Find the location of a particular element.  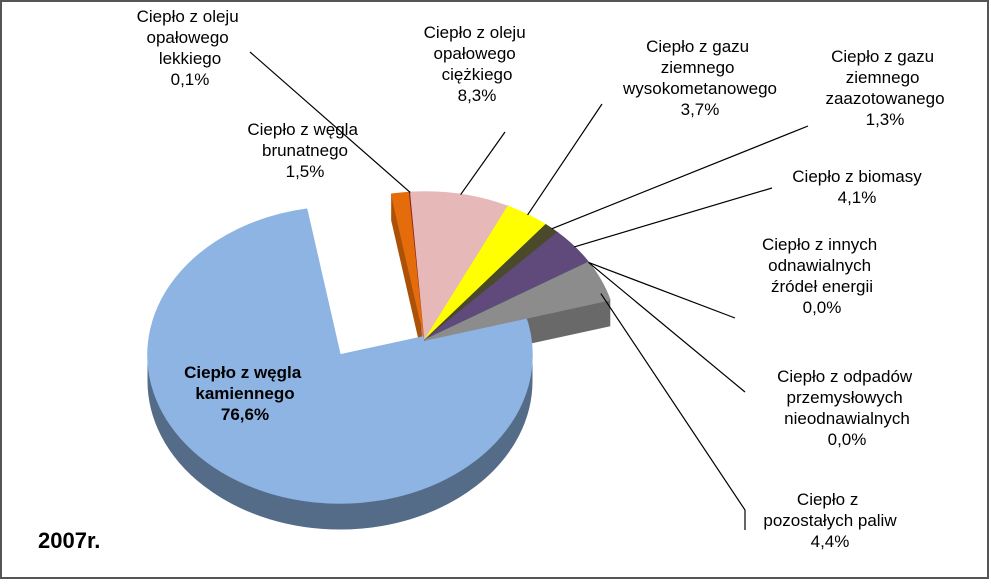

label-line: wysokometanowego is located at coordinates (699, 88).